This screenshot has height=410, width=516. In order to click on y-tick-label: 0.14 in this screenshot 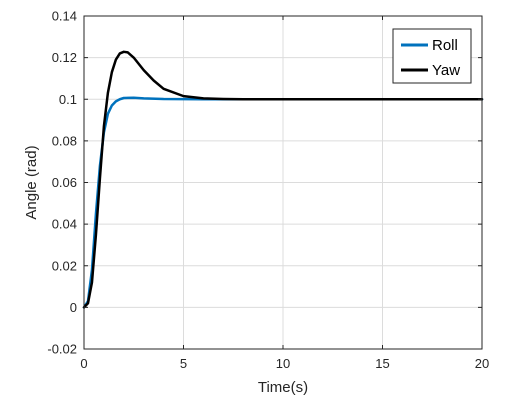, I will do `click(64, 16)`.